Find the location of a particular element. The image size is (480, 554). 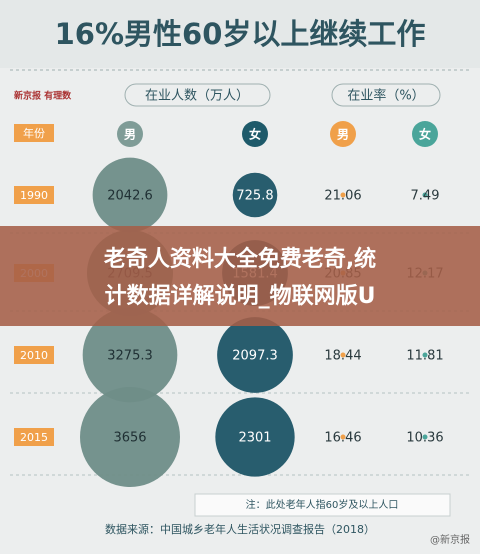

bubble-label: 725.8 is located at coordinates (254, 196).